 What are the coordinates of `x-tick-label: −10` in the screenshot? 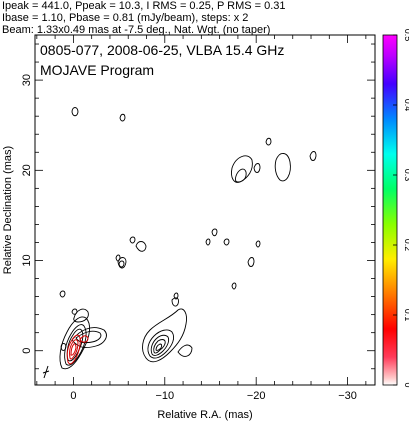 It's located at (164, 396).